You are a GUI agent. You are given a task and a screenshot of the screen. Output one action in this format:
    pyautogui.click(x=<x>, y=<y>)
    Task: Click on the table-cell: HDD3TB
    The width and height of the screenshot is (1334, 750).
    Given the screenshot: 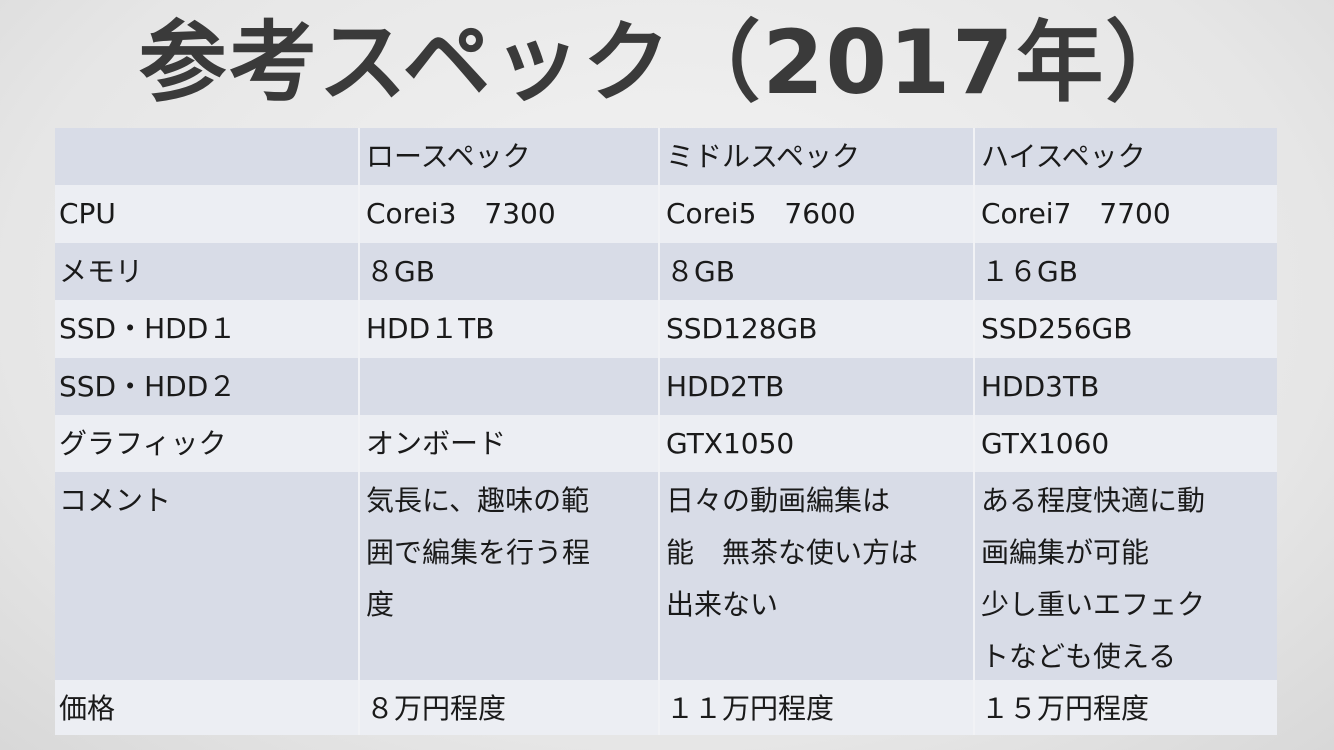 What is the action you would take?
    pyautogui.click(x=1125, y=386)
    